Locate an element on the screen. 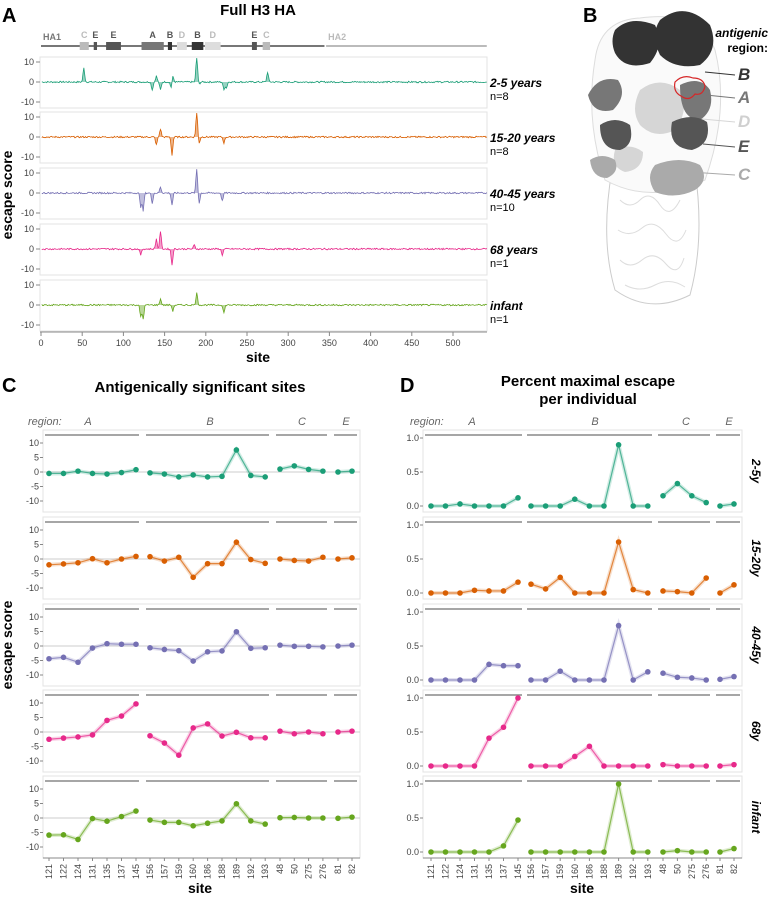 The width and height of the screenshot is (768, 899). row-label: 15-20y is located at coordinates (756, 558).